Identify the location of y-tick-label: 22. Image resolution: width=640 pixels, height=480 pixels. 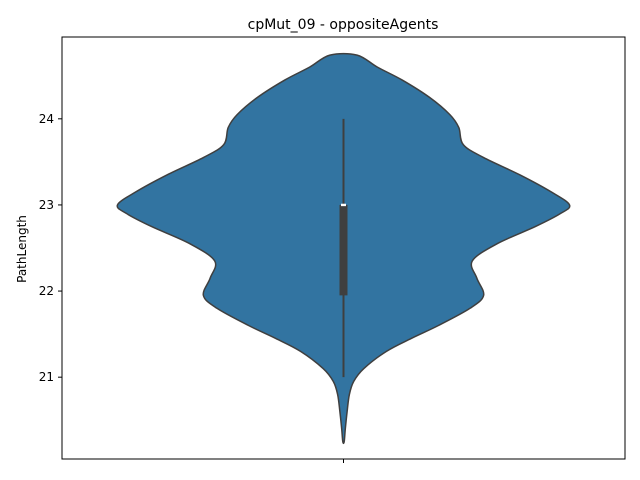
(46, 291).